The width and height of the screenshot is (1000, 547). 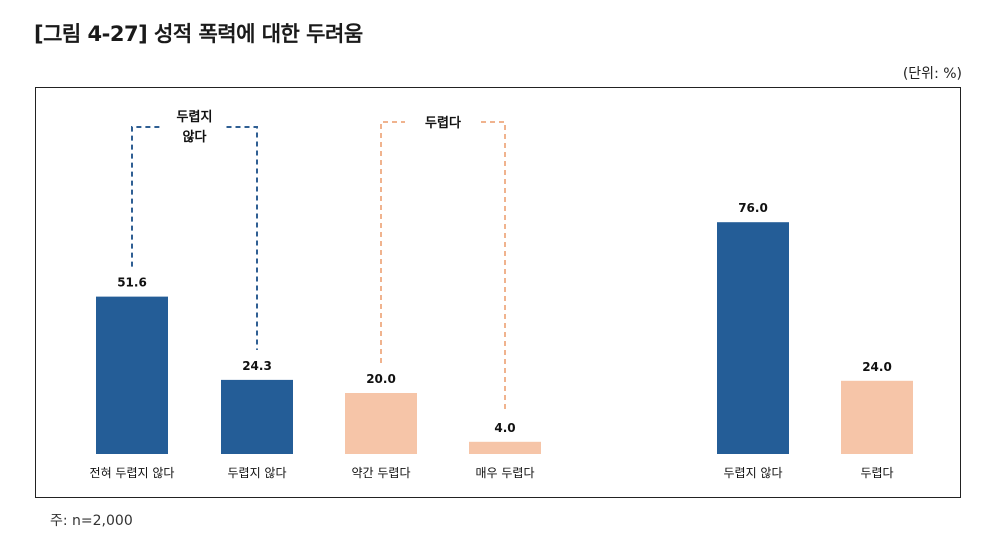 What do you see at coordinates (195, 117) in the screenshot?
I see `bracket-label-0-0: 두렵지` at bounding box center [195, 117].